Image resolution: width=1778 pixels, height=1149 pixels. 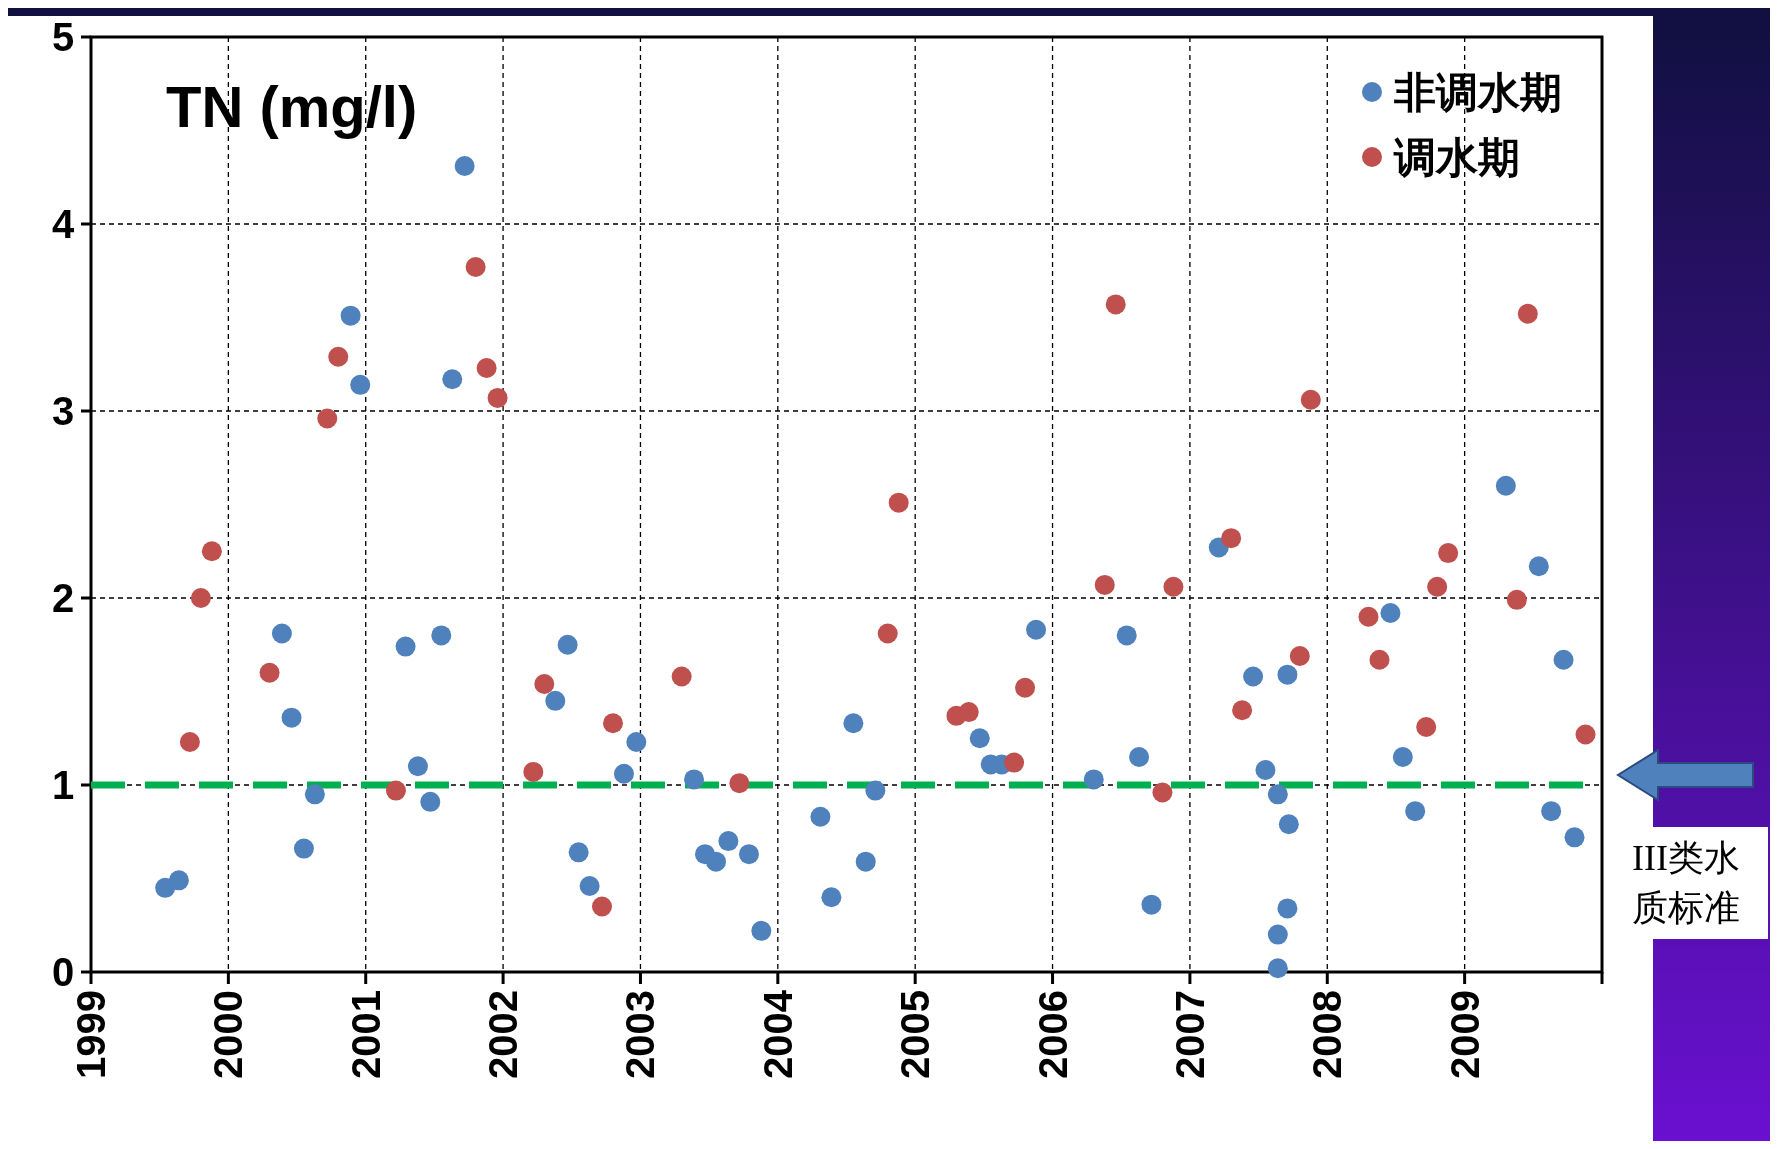 What do you see at coordinates (63, 37) in the screenshot?
I see `y-tick-label: 5` at bounding box center [63, 37].